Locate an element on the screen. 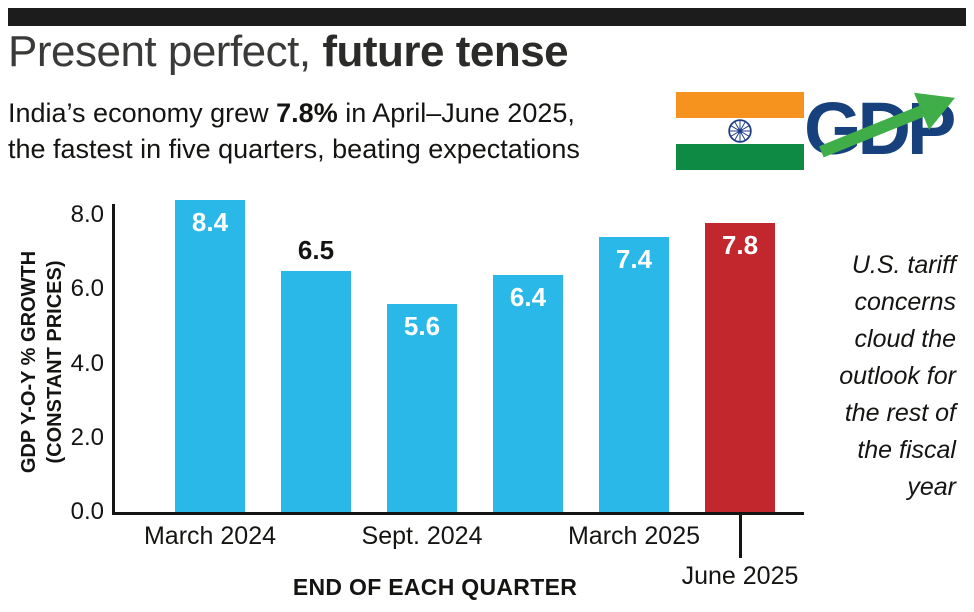  flag-stripe-saffron is located at coordinates (740, 105).